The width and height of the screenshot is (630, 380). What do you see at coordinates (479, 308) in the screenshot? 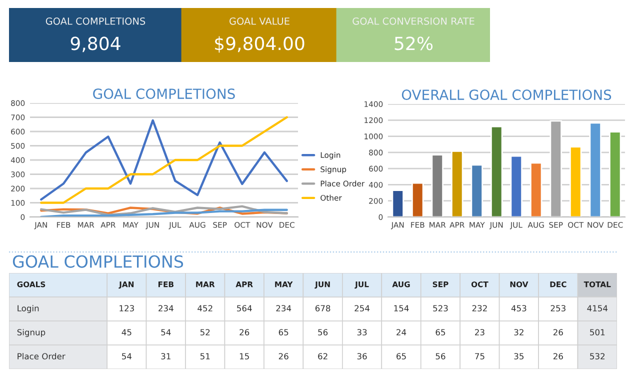
I see `data-label: 232` at bounding box center [479, 308].